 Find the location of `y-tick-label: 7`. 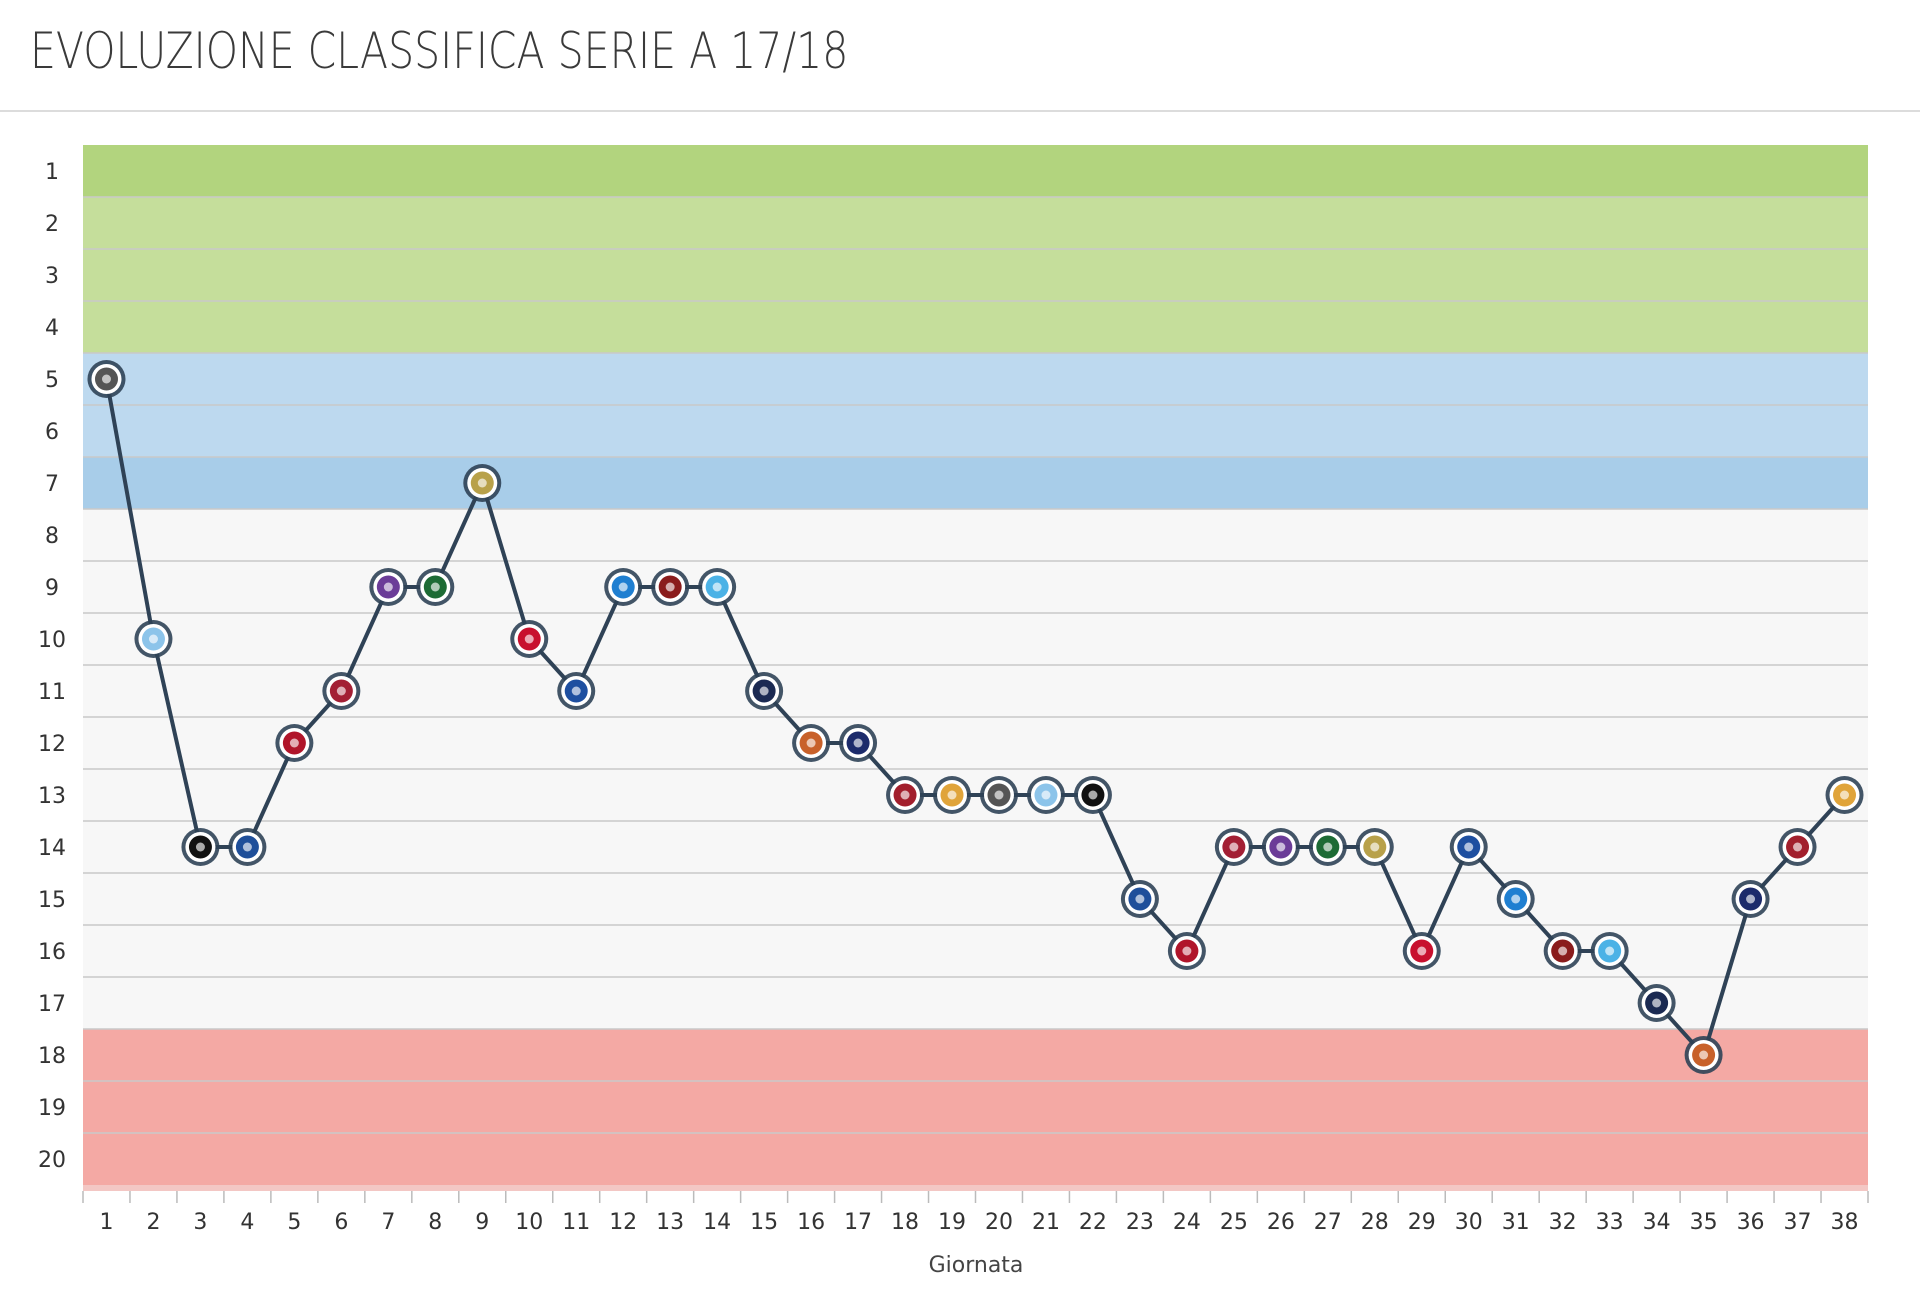

y-tick-label: 7 is located at coordinates (52, 484).